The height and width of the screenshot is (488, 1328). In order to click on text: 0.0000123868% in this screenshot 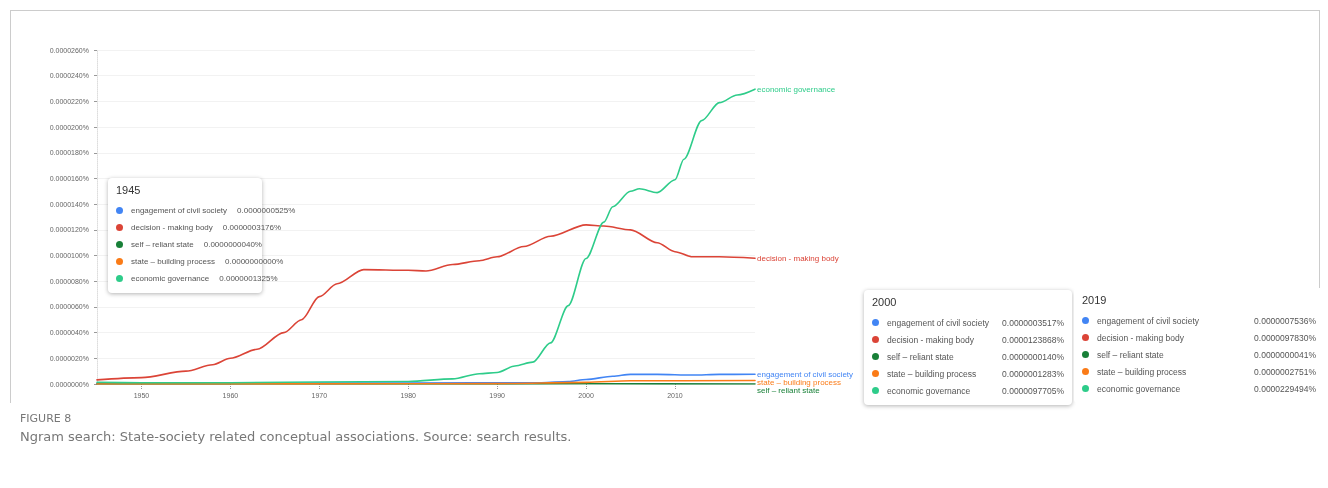, I will do `click(1033, 339)`.